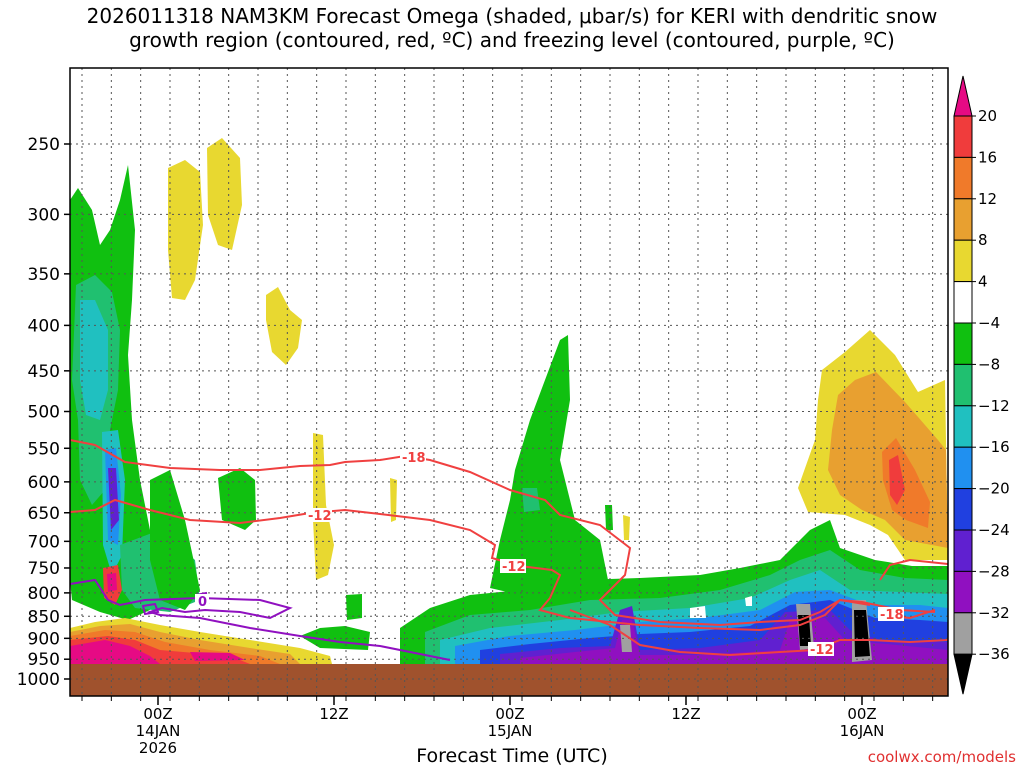 The height and width of the screenshot is (768, 1024). What do you see at coordinates (963, 674) in the screenshot?
I see `colorbar-swatch-bottom` at bounding box center [963, 674].